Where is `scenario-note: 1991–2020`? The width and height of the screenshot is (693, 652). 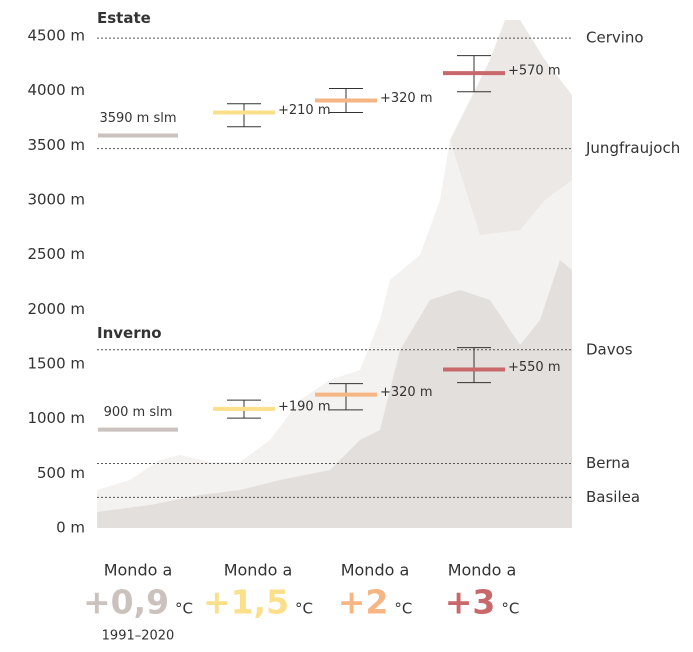
scenario-note: 1991–2020 is located at coordinates (138, 636).